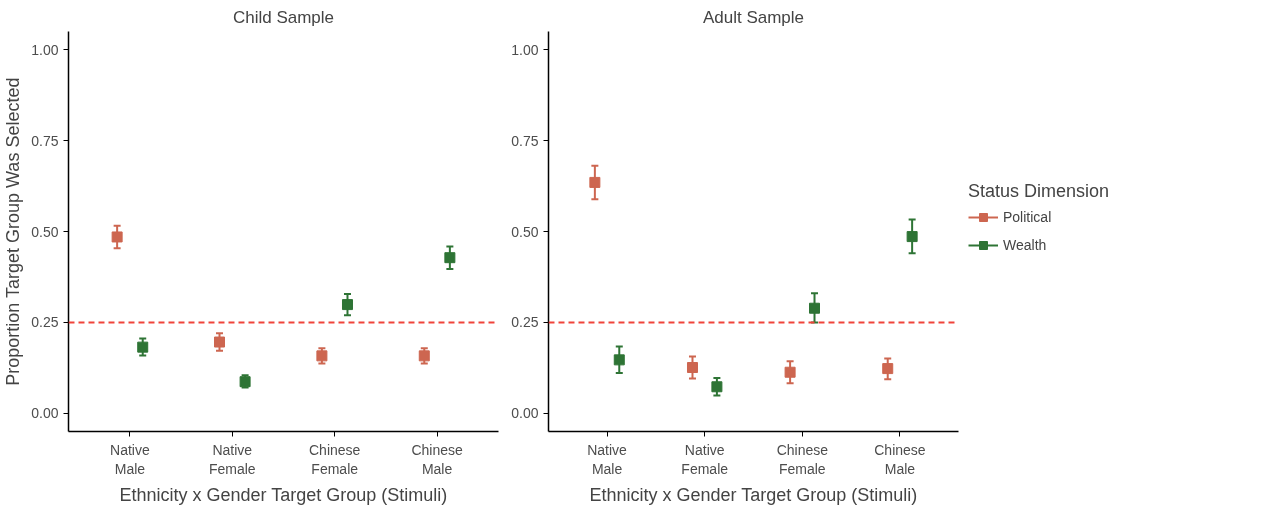  I want to click on legend-title: Status Dimension, so click(1039, 191).